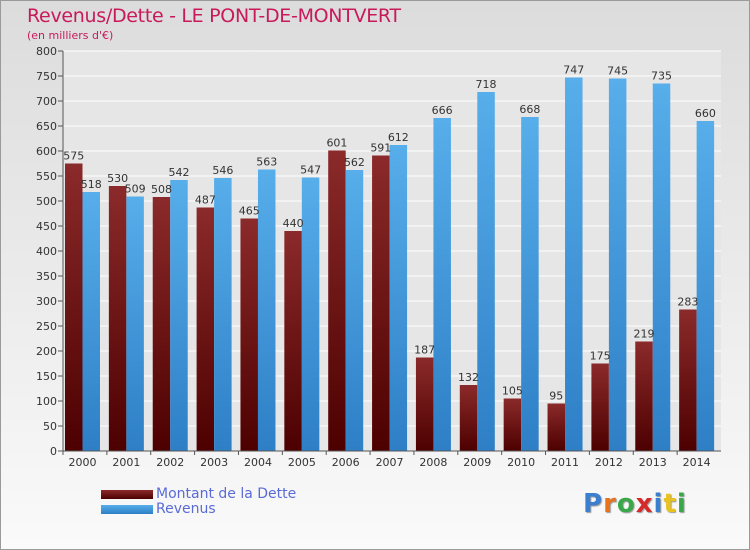 The height and width of the screenshot is (550, 750). Describe the element at coordinates (91, 321) in the screenshot. I see `bar-revenue-2000` at that location.